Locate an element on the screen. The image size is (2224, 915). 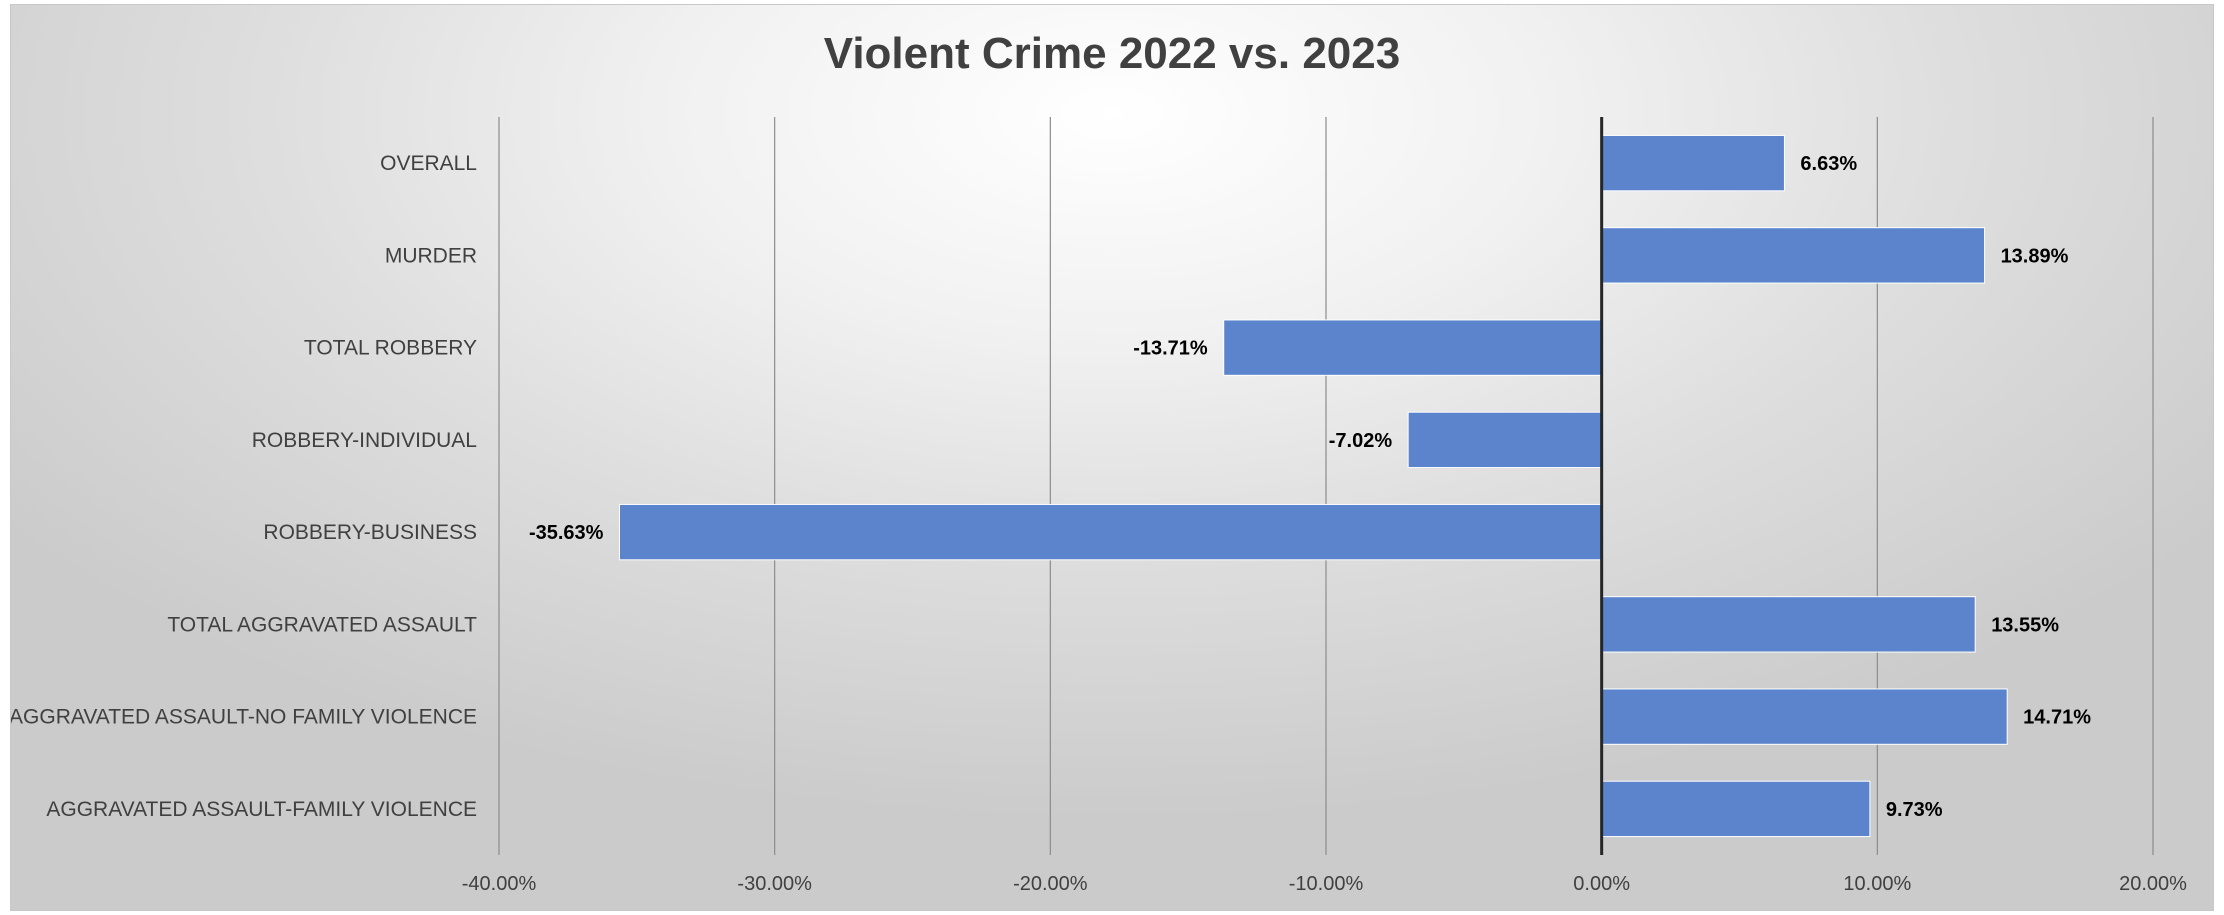
category-label: ROBBERY-INDIVIDUAL is located at coordinates (364, 440).